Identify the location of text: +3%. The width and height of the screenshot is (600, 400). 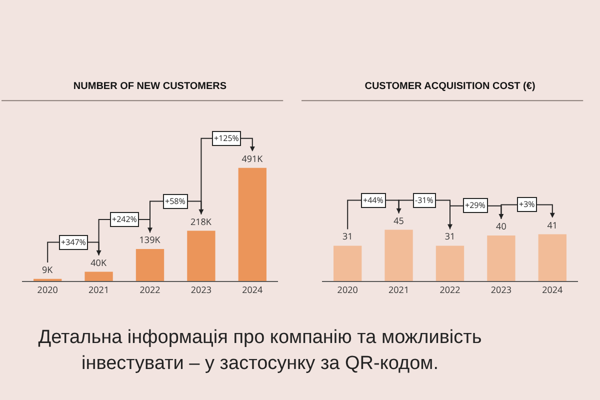
(527, 204).